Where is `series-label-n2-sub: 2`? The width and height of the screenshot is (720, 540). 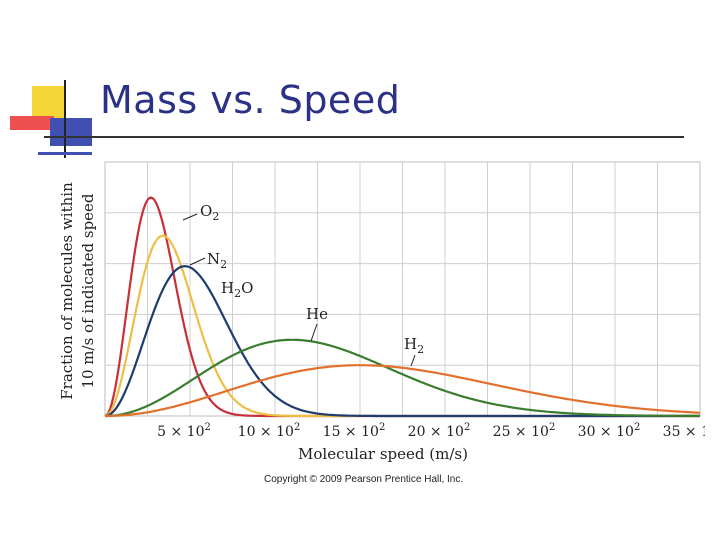 series-label-n2-sub: 2 is located at coordinates (223, 264).